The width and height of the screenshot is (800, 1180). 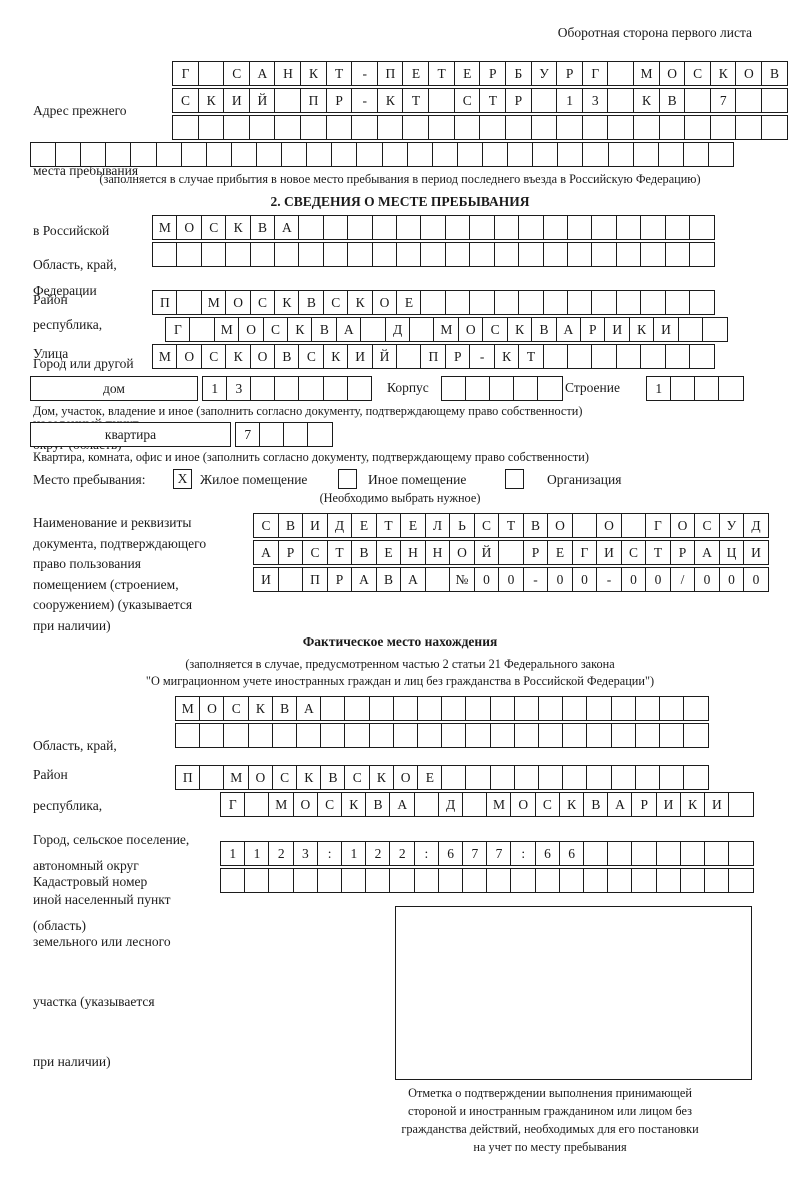 I want to click on house-number-cell, so click(x=311, y=388).